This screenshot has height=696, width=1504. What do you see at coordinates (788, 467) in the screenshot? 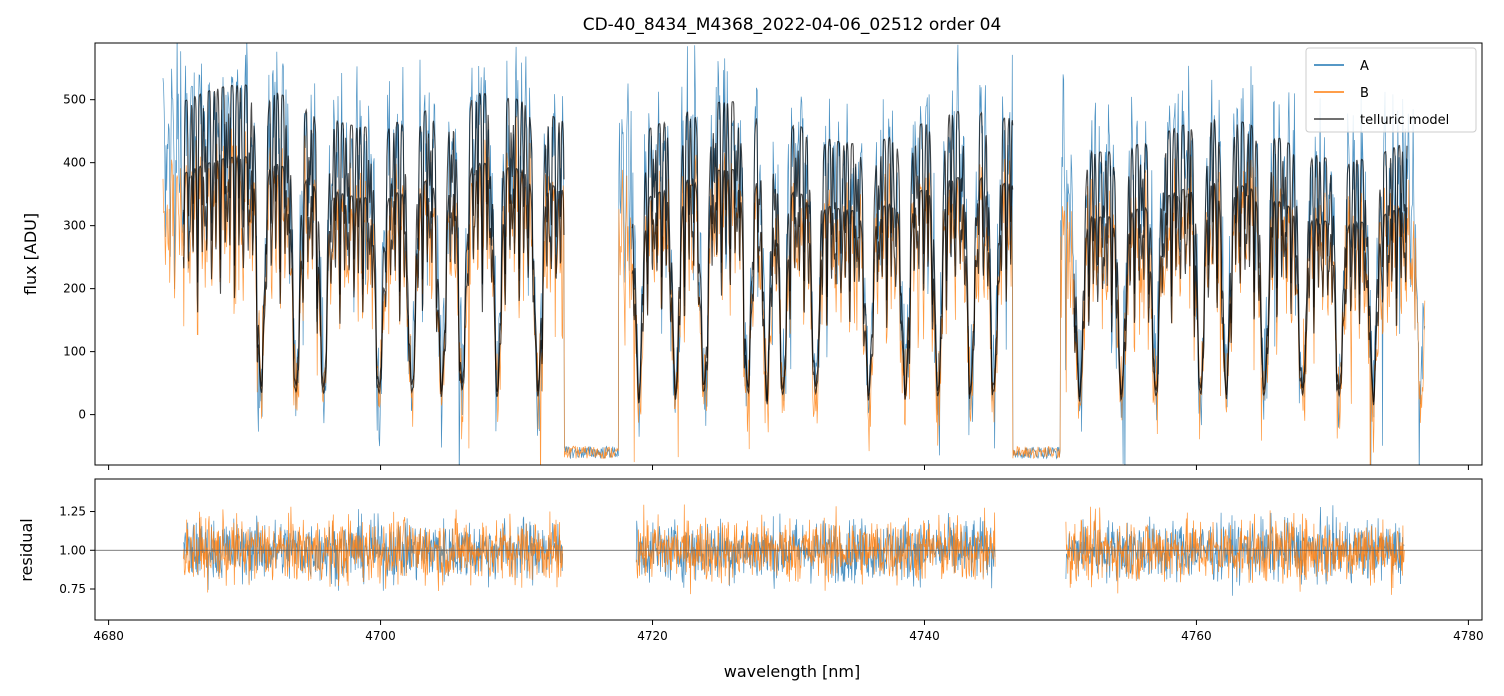
I see `flux-x-ticks` at bounding box center [788, 467].